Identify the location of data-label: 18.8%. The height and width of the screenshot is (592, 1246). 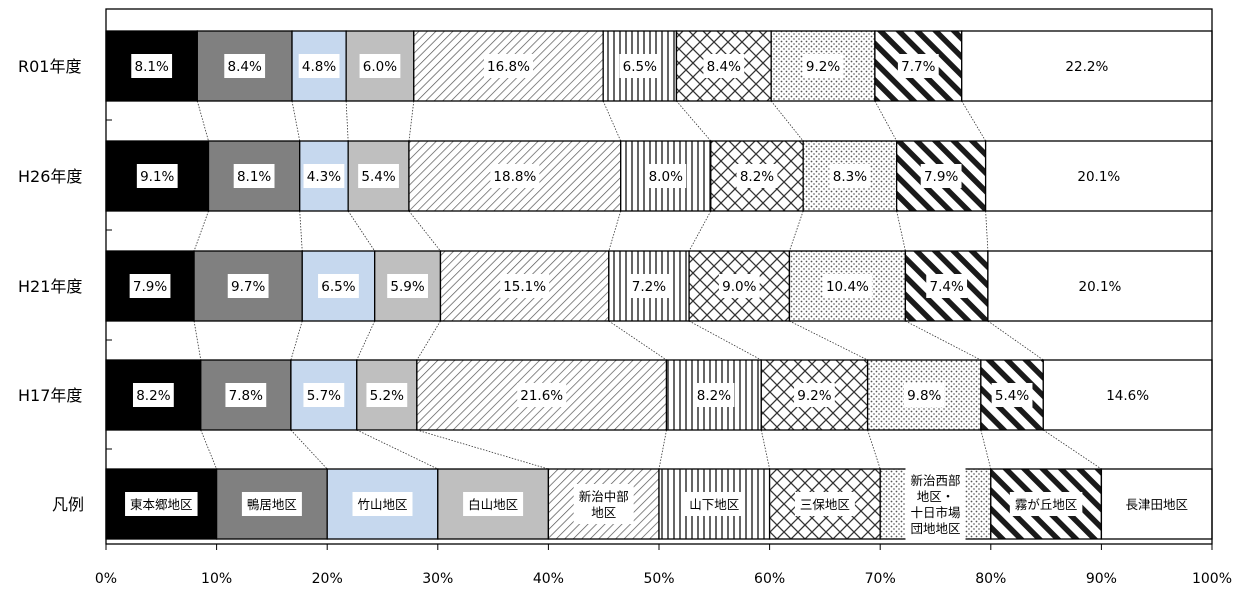
(514, 177).